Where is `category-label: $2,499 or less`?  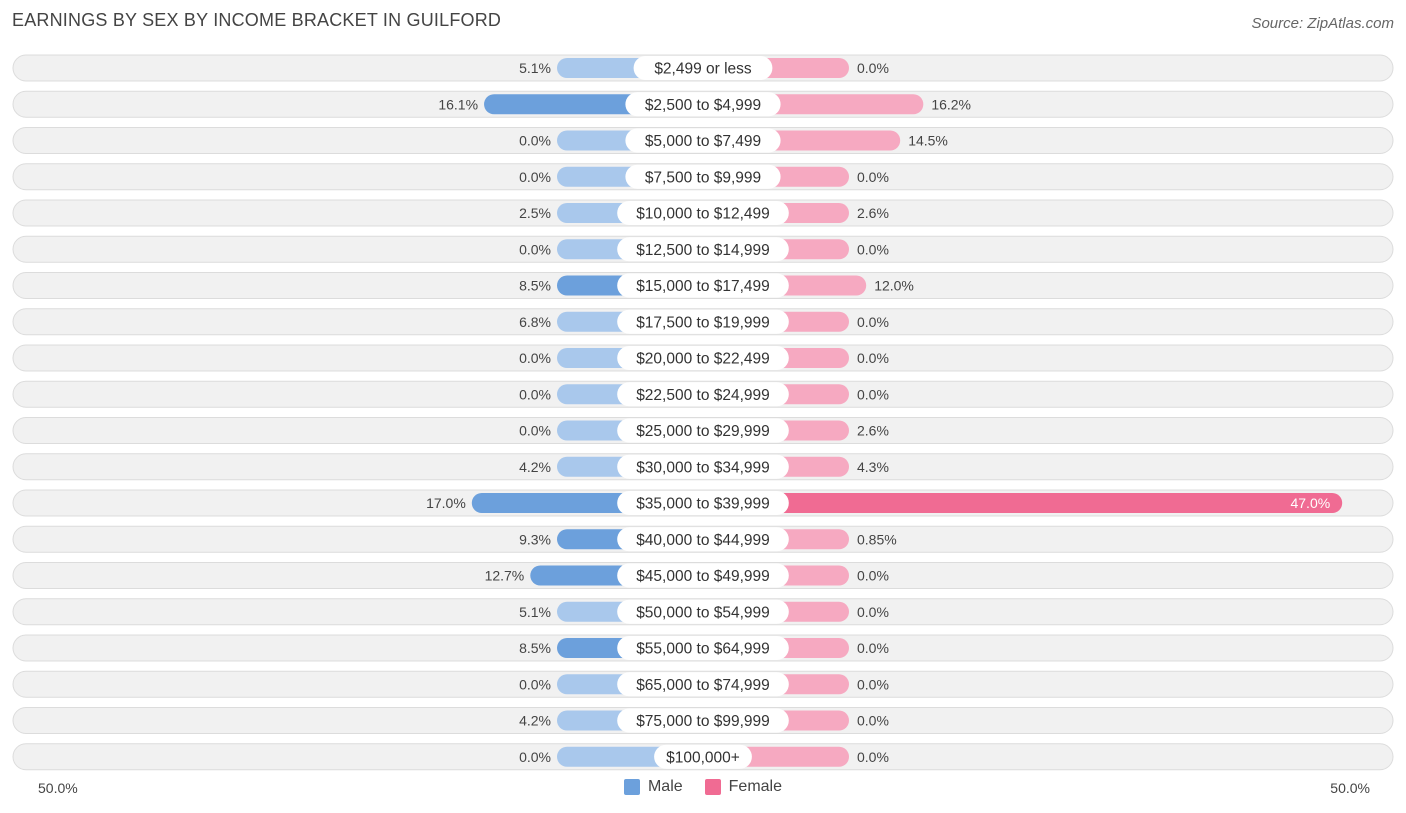 category-label: $2,499 or less is located at coordinates (703, 69).